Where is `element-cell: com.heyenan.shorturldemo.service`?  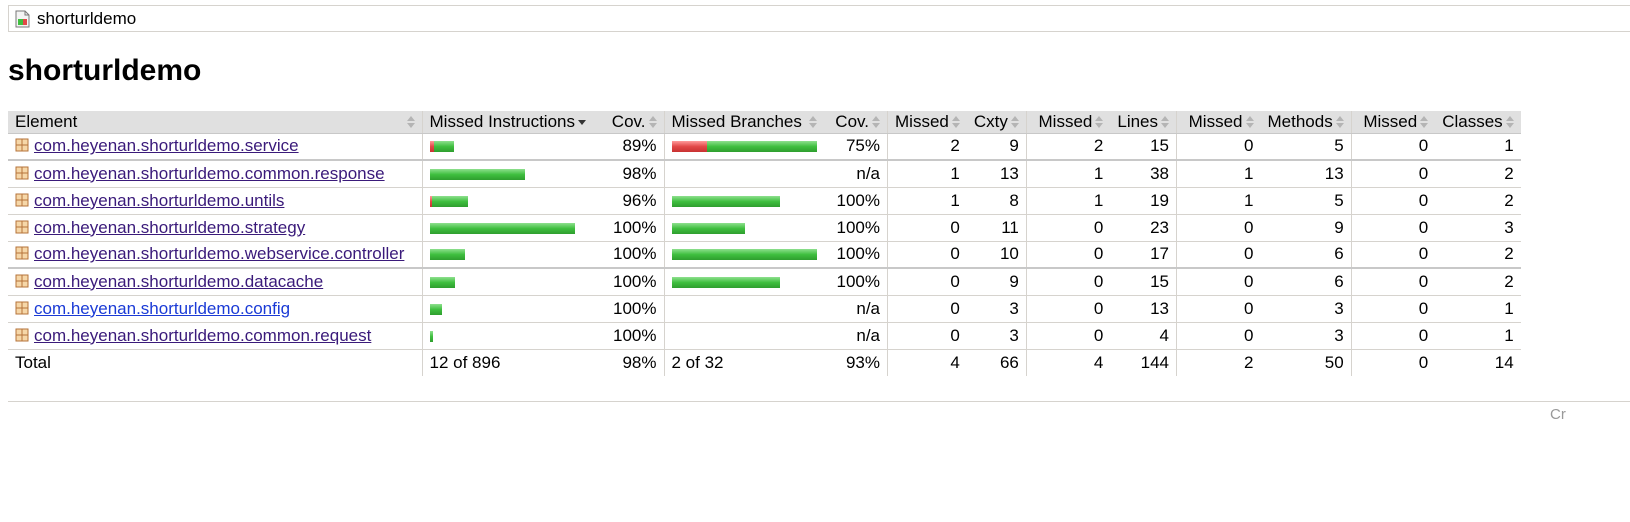 element-cell: com.heyenan.shorturldemo.service is located at coordinates (215, 147).